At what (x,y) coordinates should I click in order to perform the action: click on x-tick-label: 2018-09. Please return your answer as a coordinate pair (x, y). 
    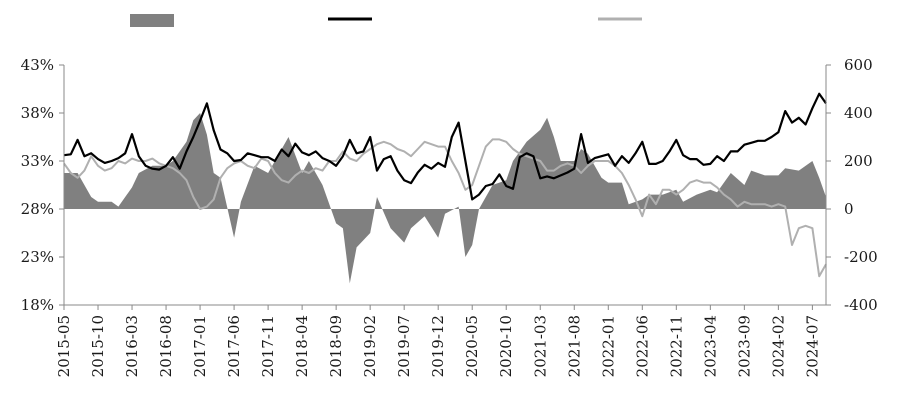
    Looking at the image, I should click on (336, 346).